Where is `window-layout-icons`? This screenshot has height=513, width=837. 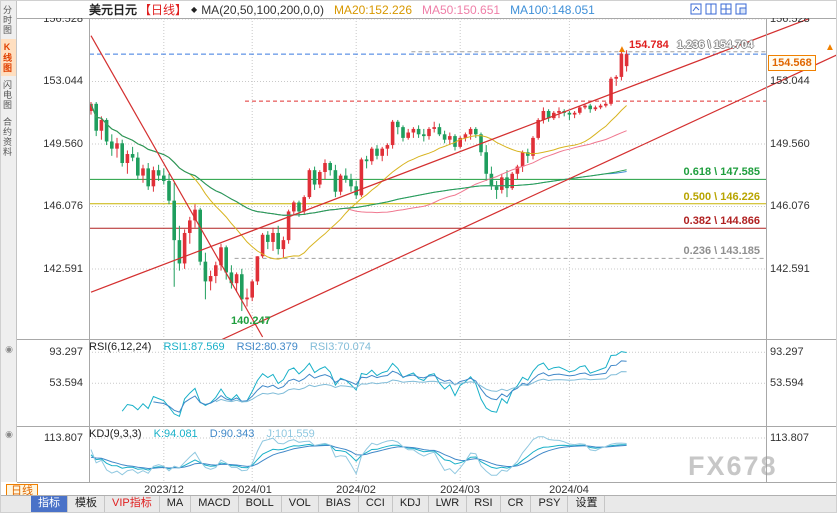
window-layout-icons is located at coordinates (718, 9).